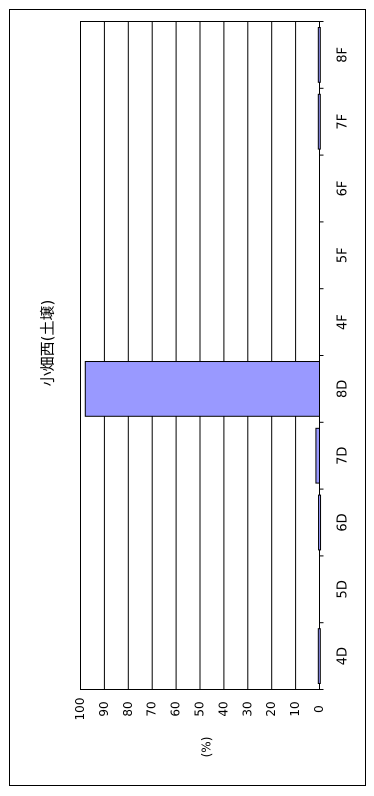 This screenshot has height=796, width=374. I want to click on category-label-7F: 7F, so click(343, 122).